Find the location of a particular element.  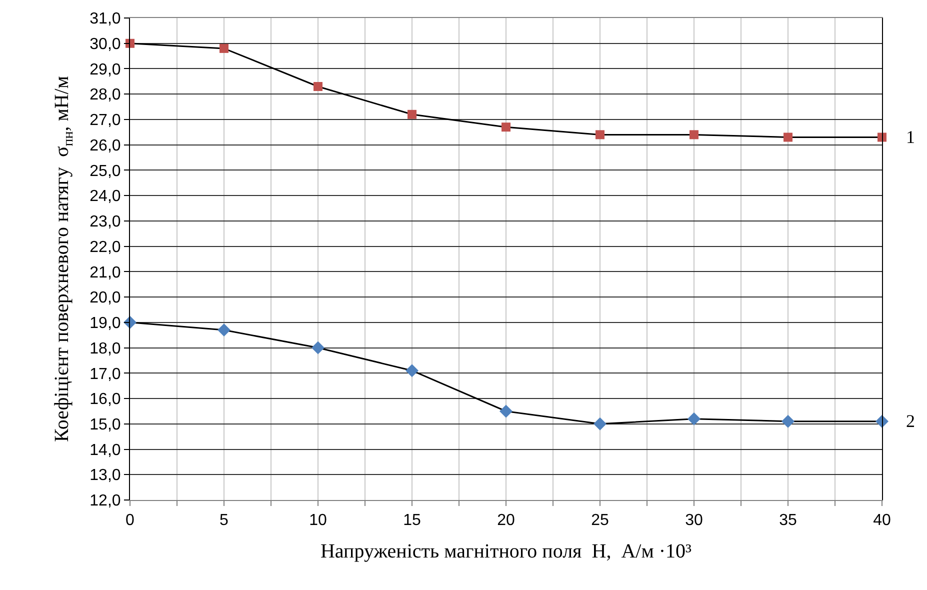

y-tick-label: 22,0 is located at coordinates (105, 247).